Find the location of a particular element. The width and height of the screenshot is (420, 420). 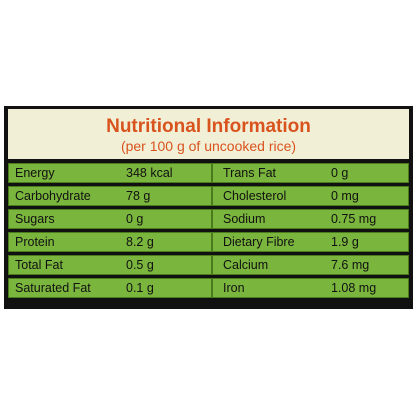

table-row: Energy 348 kcal Trans Fat 0 g is located at coordinates (208, 173).